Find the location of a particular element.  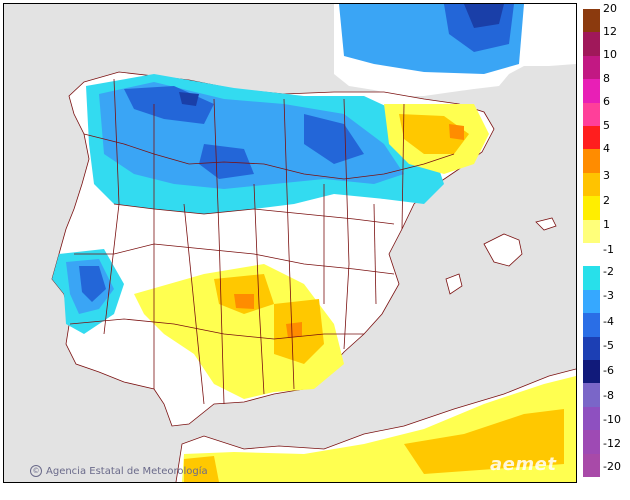

legend-label: -1 is located at coordinates (608, 249).